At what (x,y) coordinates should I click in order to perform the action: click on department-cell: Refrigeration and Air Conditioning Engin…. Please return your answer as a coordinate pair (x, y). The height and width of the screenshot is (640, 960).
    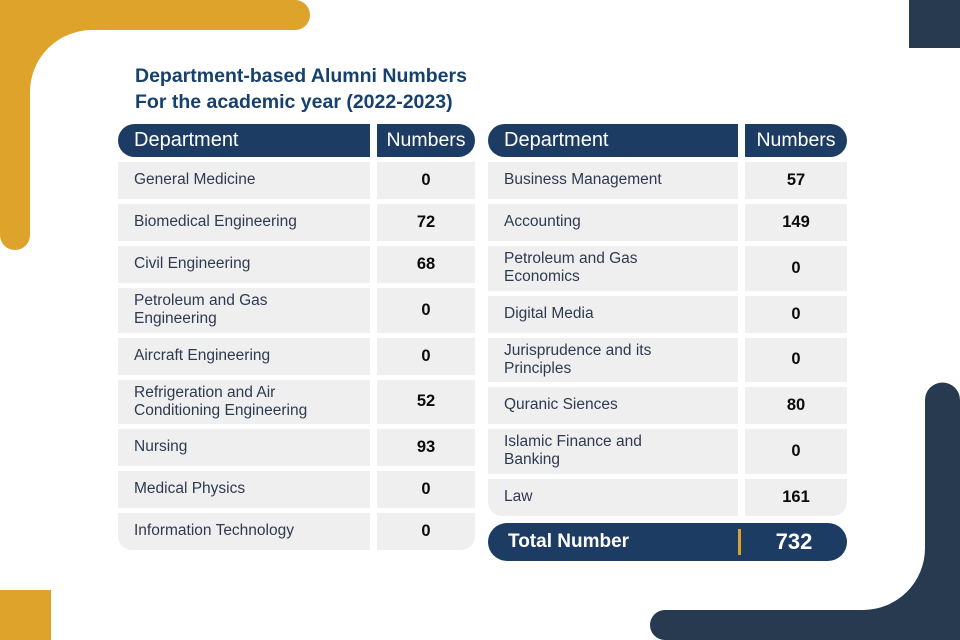
    Looking at the image, I should click on (244, 402).